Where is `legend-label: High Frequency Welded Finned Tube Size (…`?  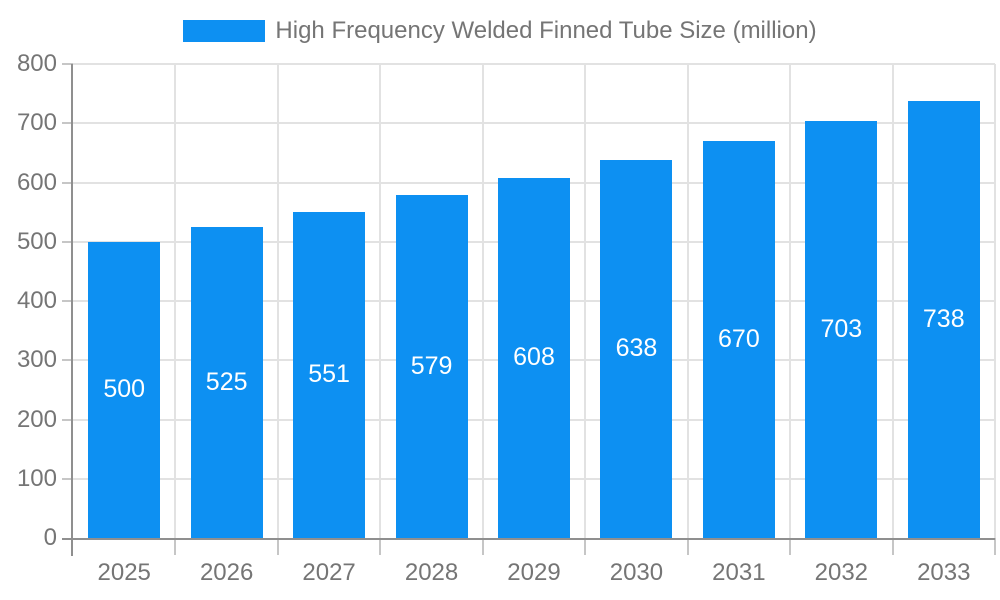 legend-label: High Frequency Welded Finned Tube Size (… is located at coordinates (546, 30).